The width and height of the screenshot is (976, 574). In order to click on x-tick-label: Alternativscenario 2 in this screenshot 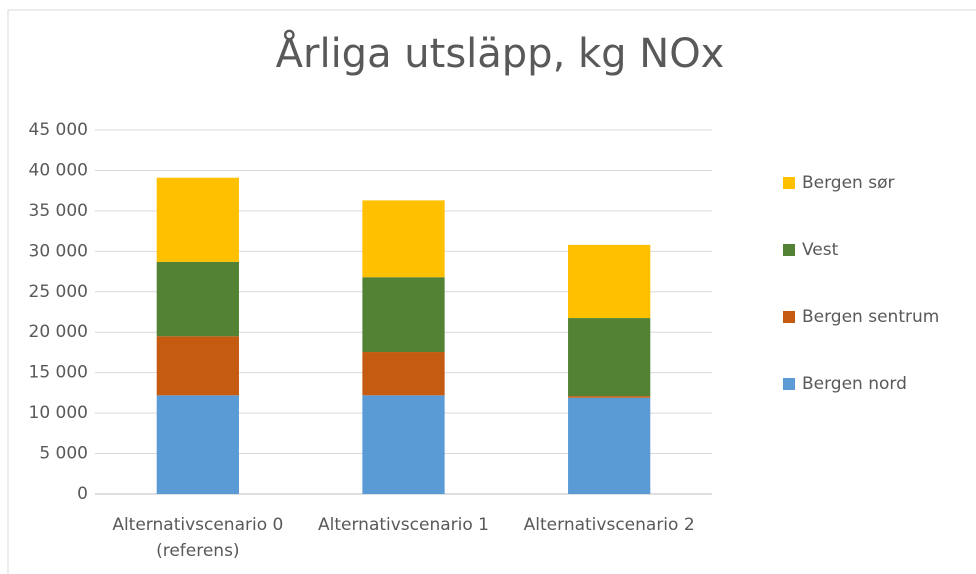, I will do `click(609, 525)`.